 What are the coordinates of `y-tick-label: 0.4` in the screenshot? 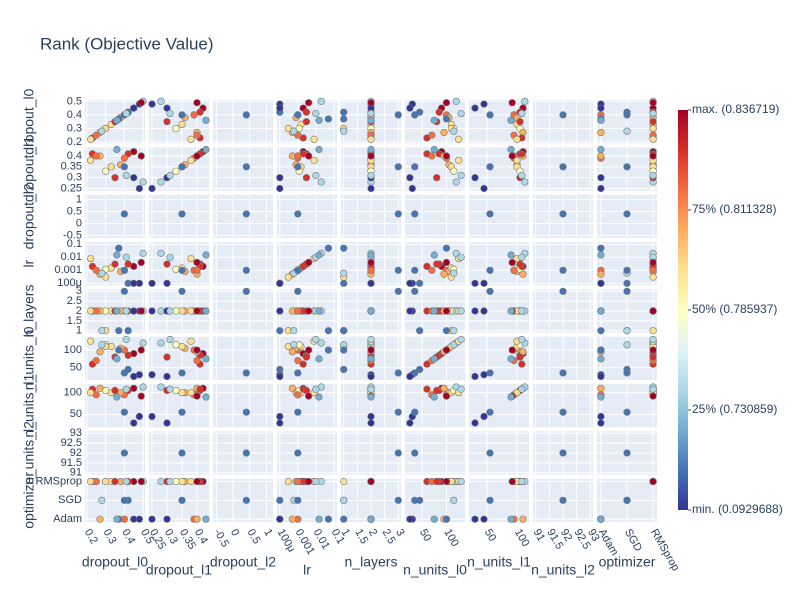 It's located at (74, 115).